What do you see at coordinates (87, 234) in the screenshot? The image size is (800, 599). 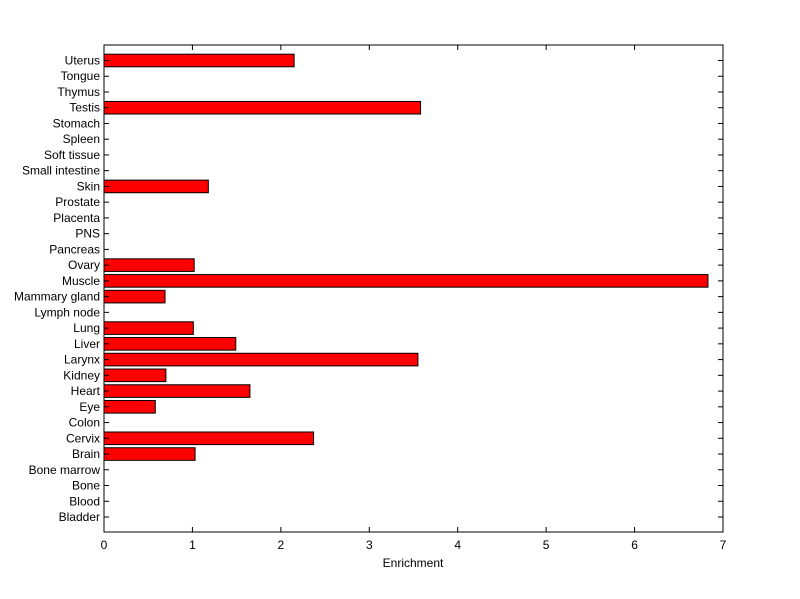 I see `y-tick-label-pns: PNS` at bounding box center [87, 234].